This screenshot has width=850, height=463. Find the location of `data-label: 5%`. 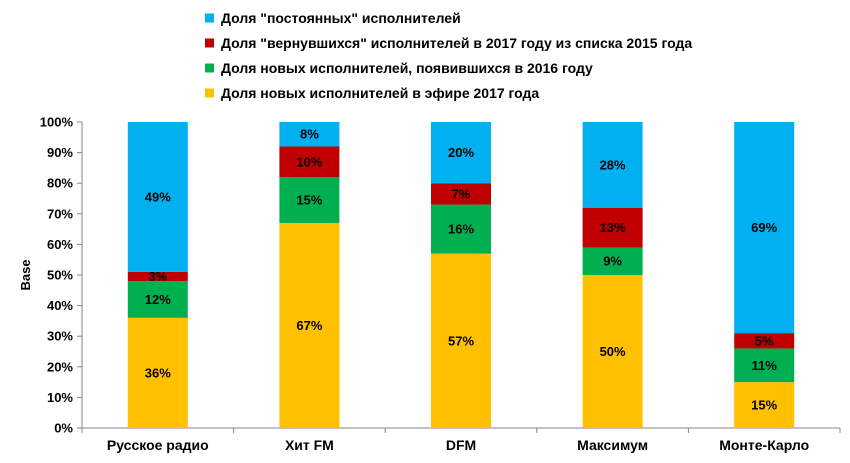

data-label: 5% is located at coordinates (764, 340).